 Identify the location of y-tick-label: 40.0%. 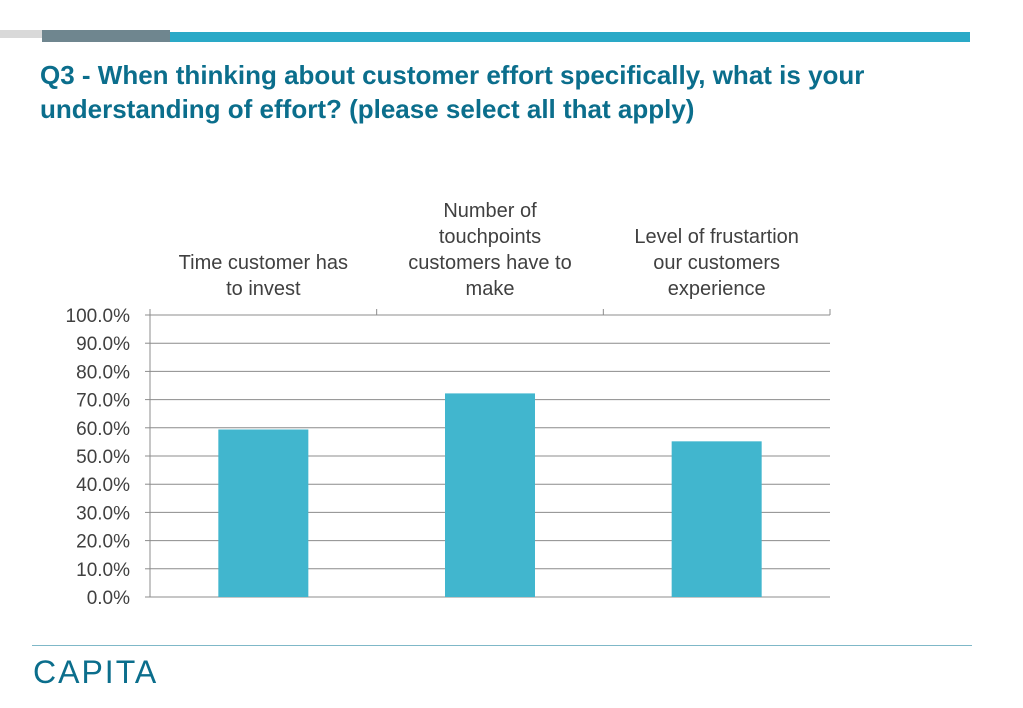
(103, 485).